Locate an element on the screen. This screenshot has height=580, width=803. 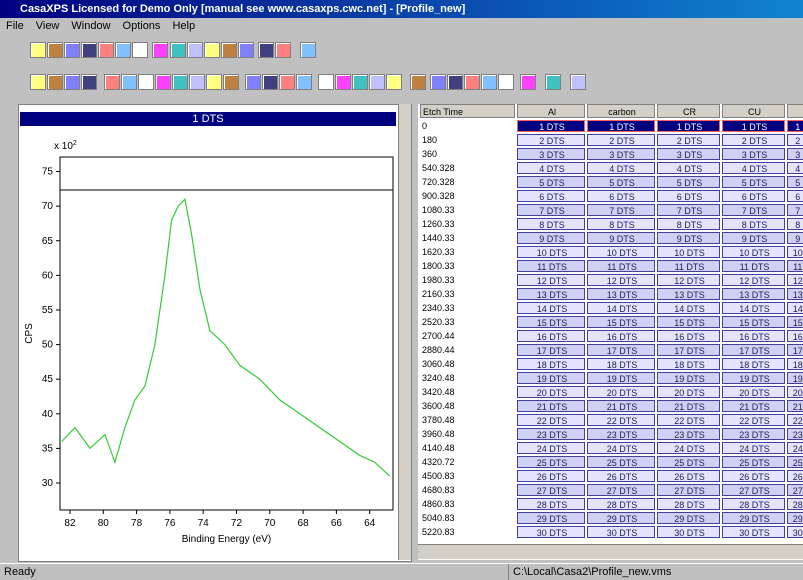
column-header: Al is located at coordinates (551, 111).